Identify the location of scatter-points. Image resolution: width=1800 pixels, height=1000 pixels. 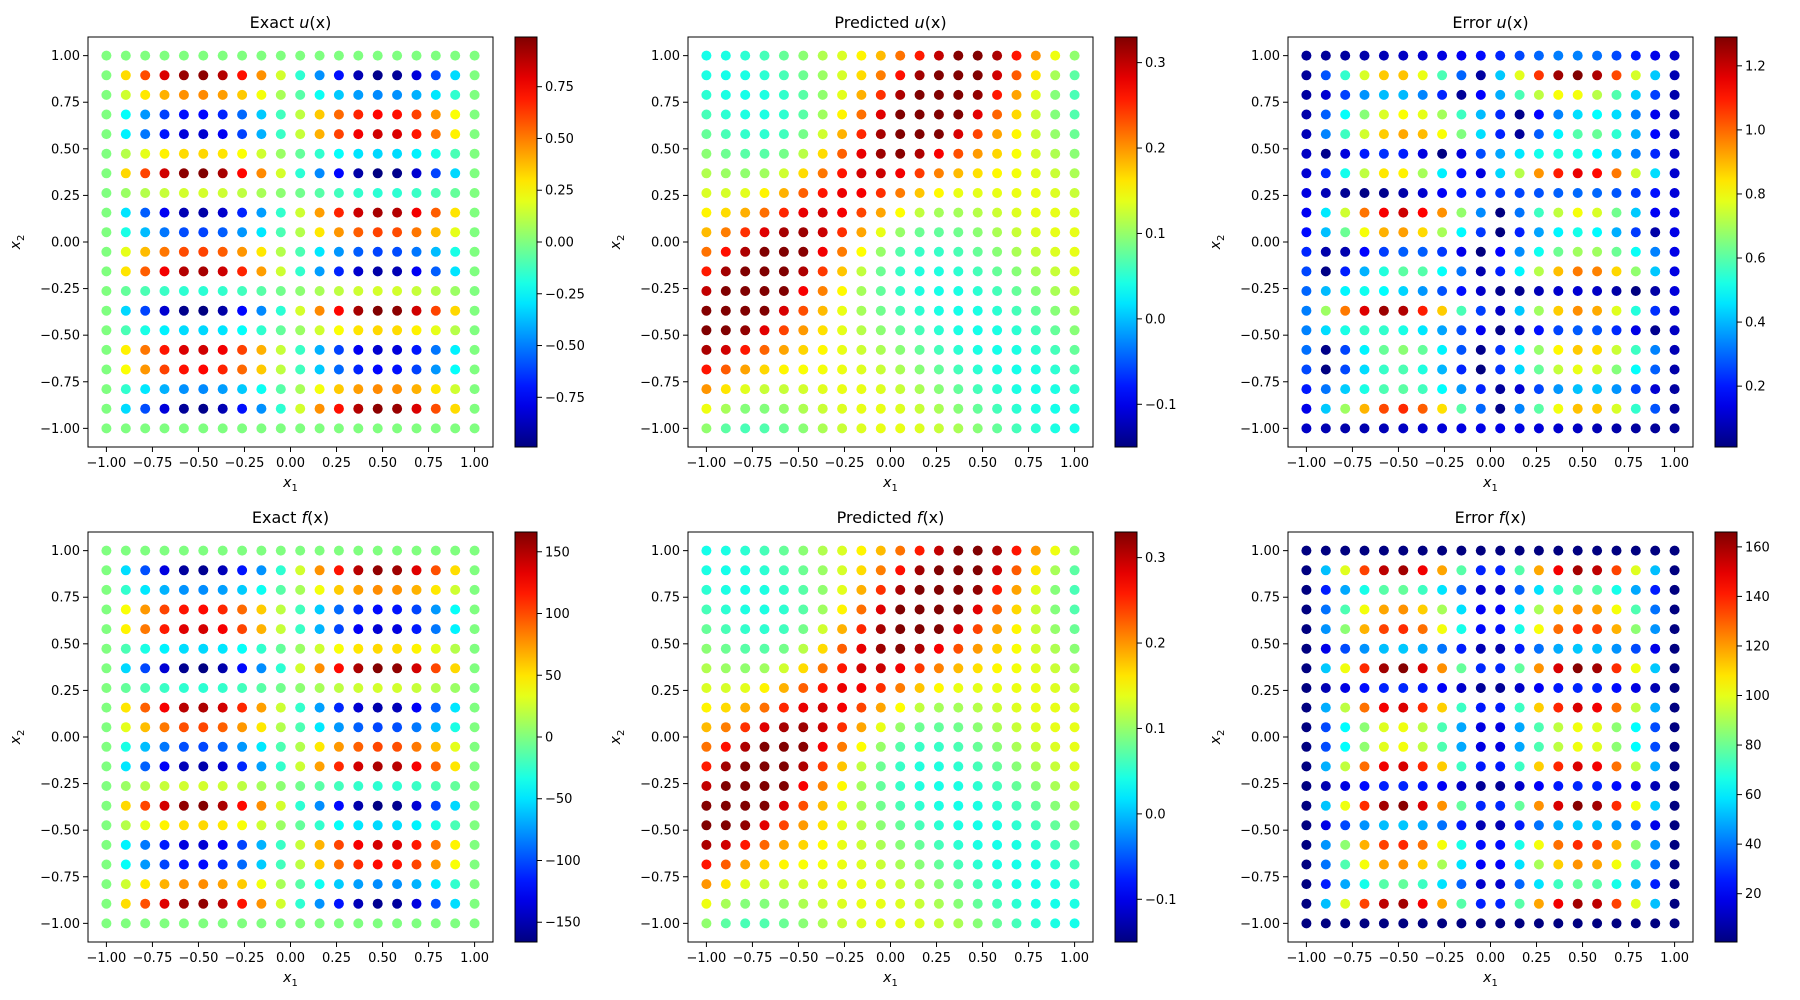
(890, 242).